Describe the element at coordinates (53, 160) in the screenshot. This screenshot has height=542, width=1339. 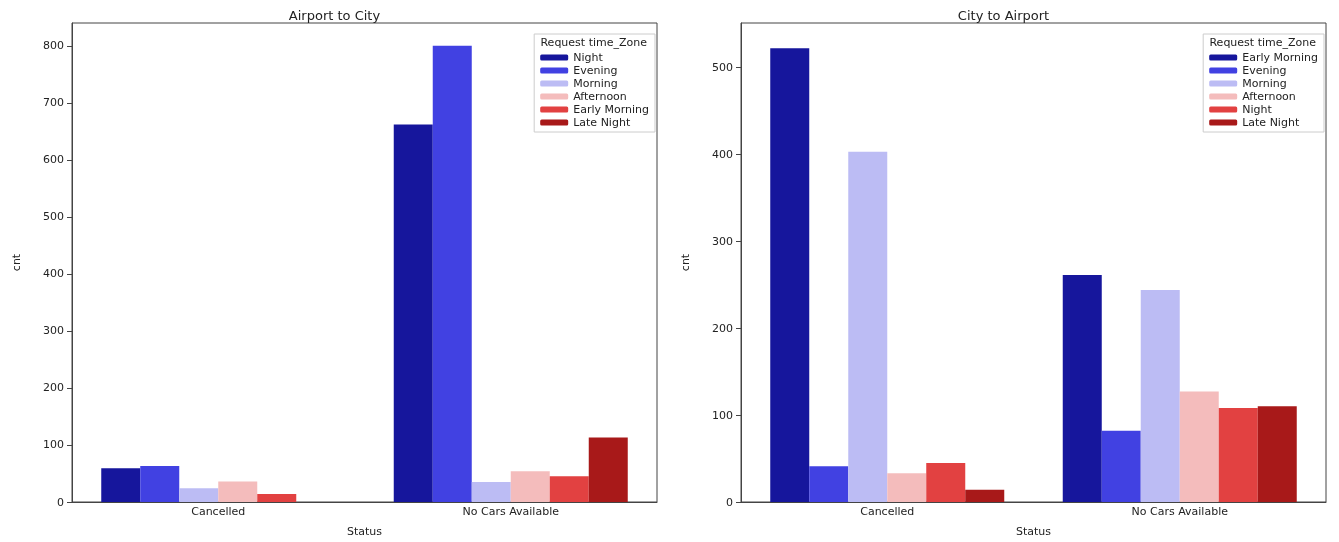
I see `y-tick-label: 600` at that location.